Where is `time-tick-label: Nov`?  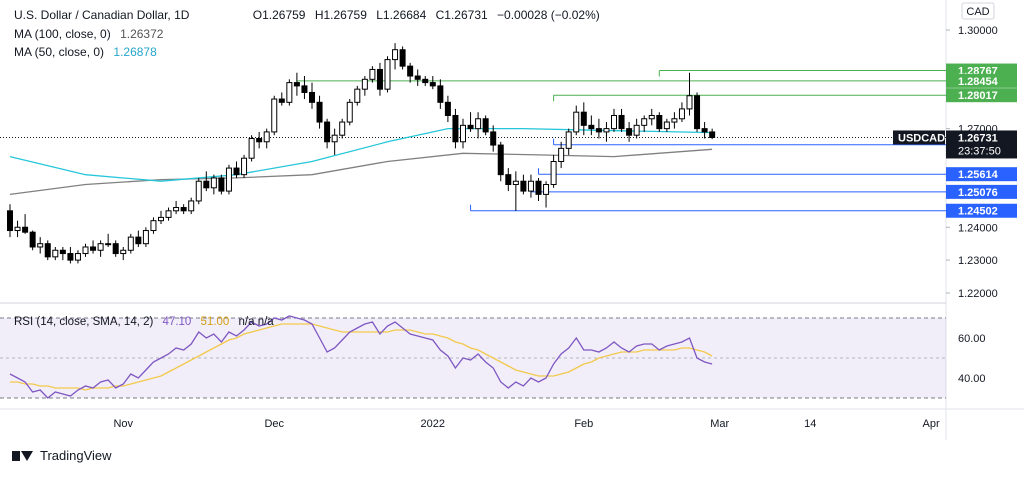 time-tick-label: Nov is located at coordinates (123, 424).